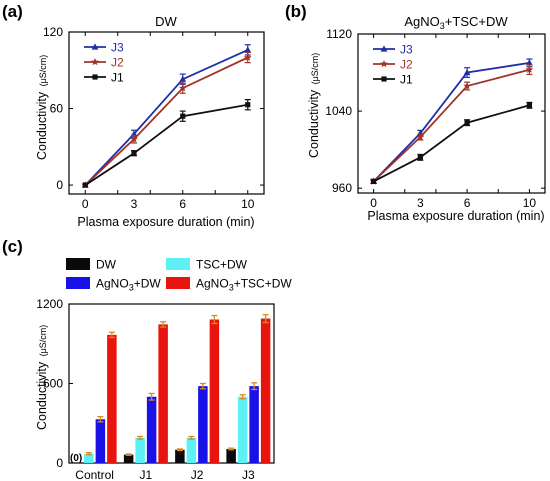  What do you see at coordinates (12, 246) in the screenshot?
I see `panel-c-label: (c)` at bounding box center [12, 246].